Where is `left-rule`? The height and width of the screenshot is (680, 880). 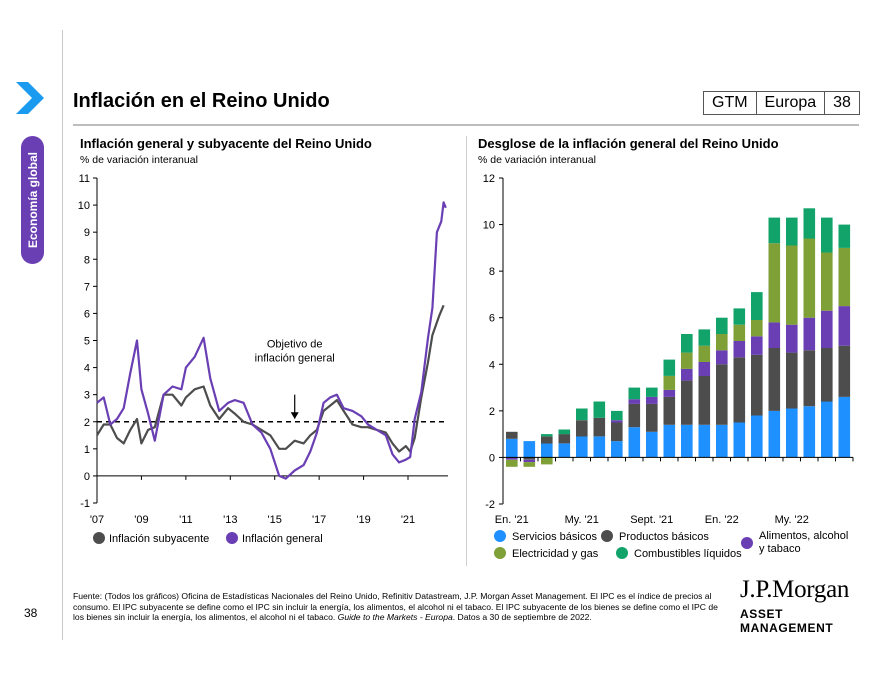 left-rule is located at coordinates (62, 335).